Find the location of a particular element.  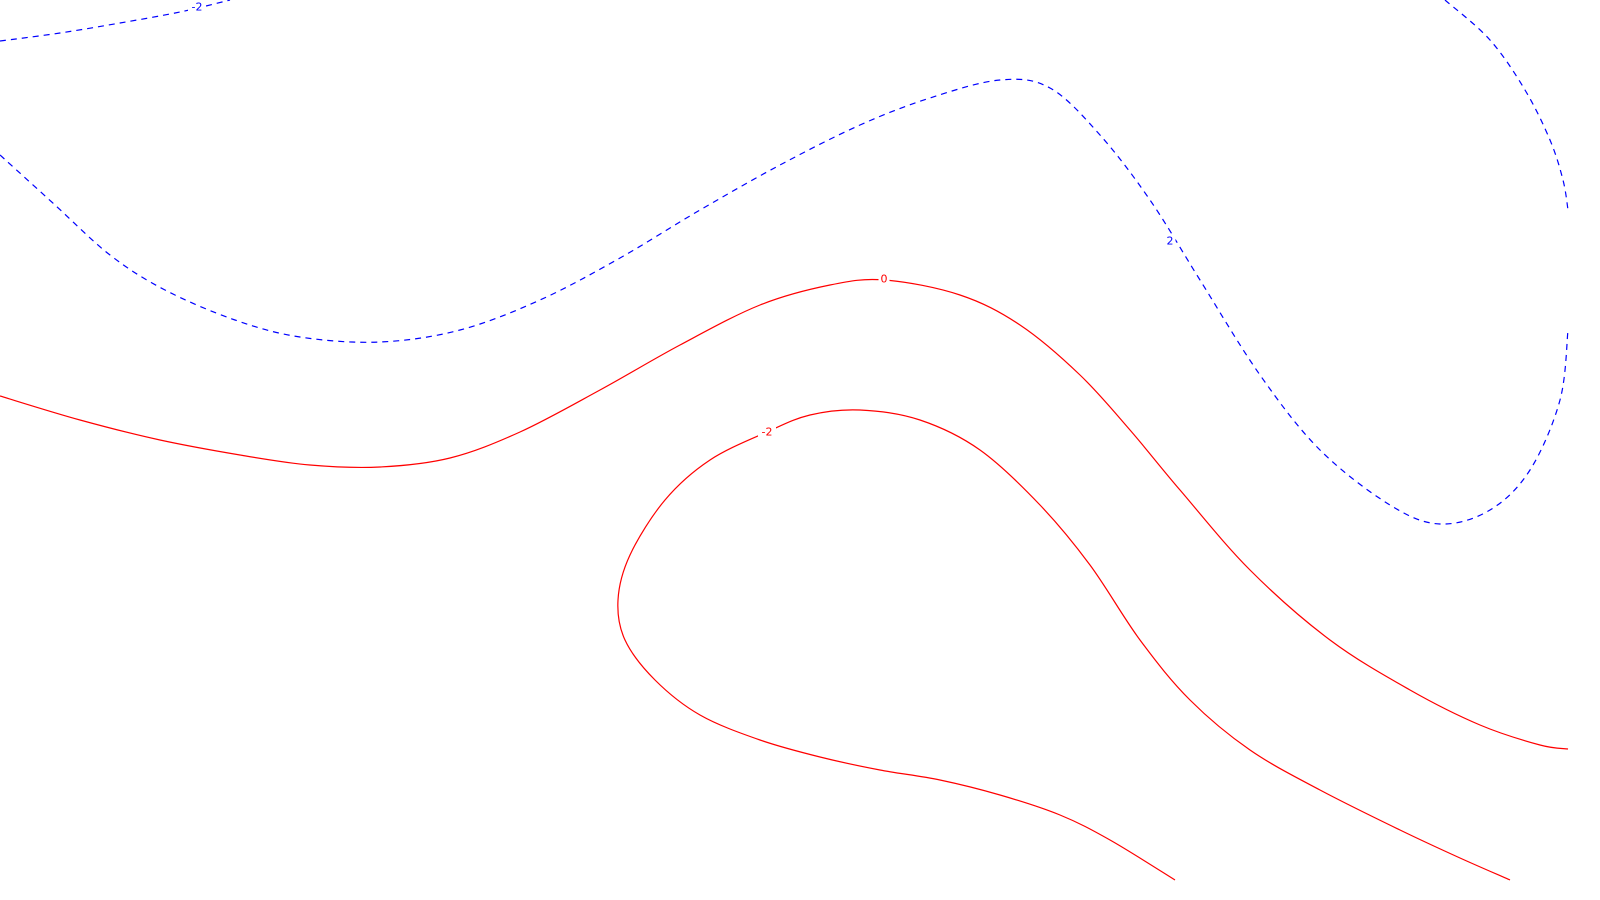

contour-label-0: -2 is located at coordinates (197, 7).